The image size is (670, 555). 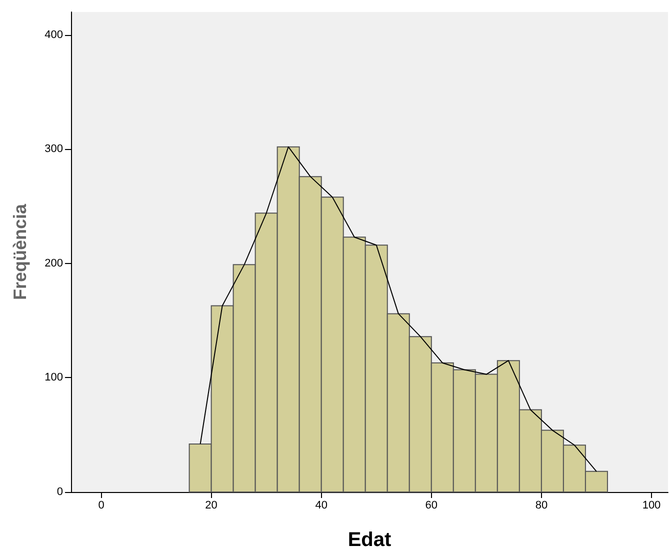 What do you see at coordinates (53, 149) in the screenshot?
I see `y-tick-label: 300` at bounding box center [53, 149].